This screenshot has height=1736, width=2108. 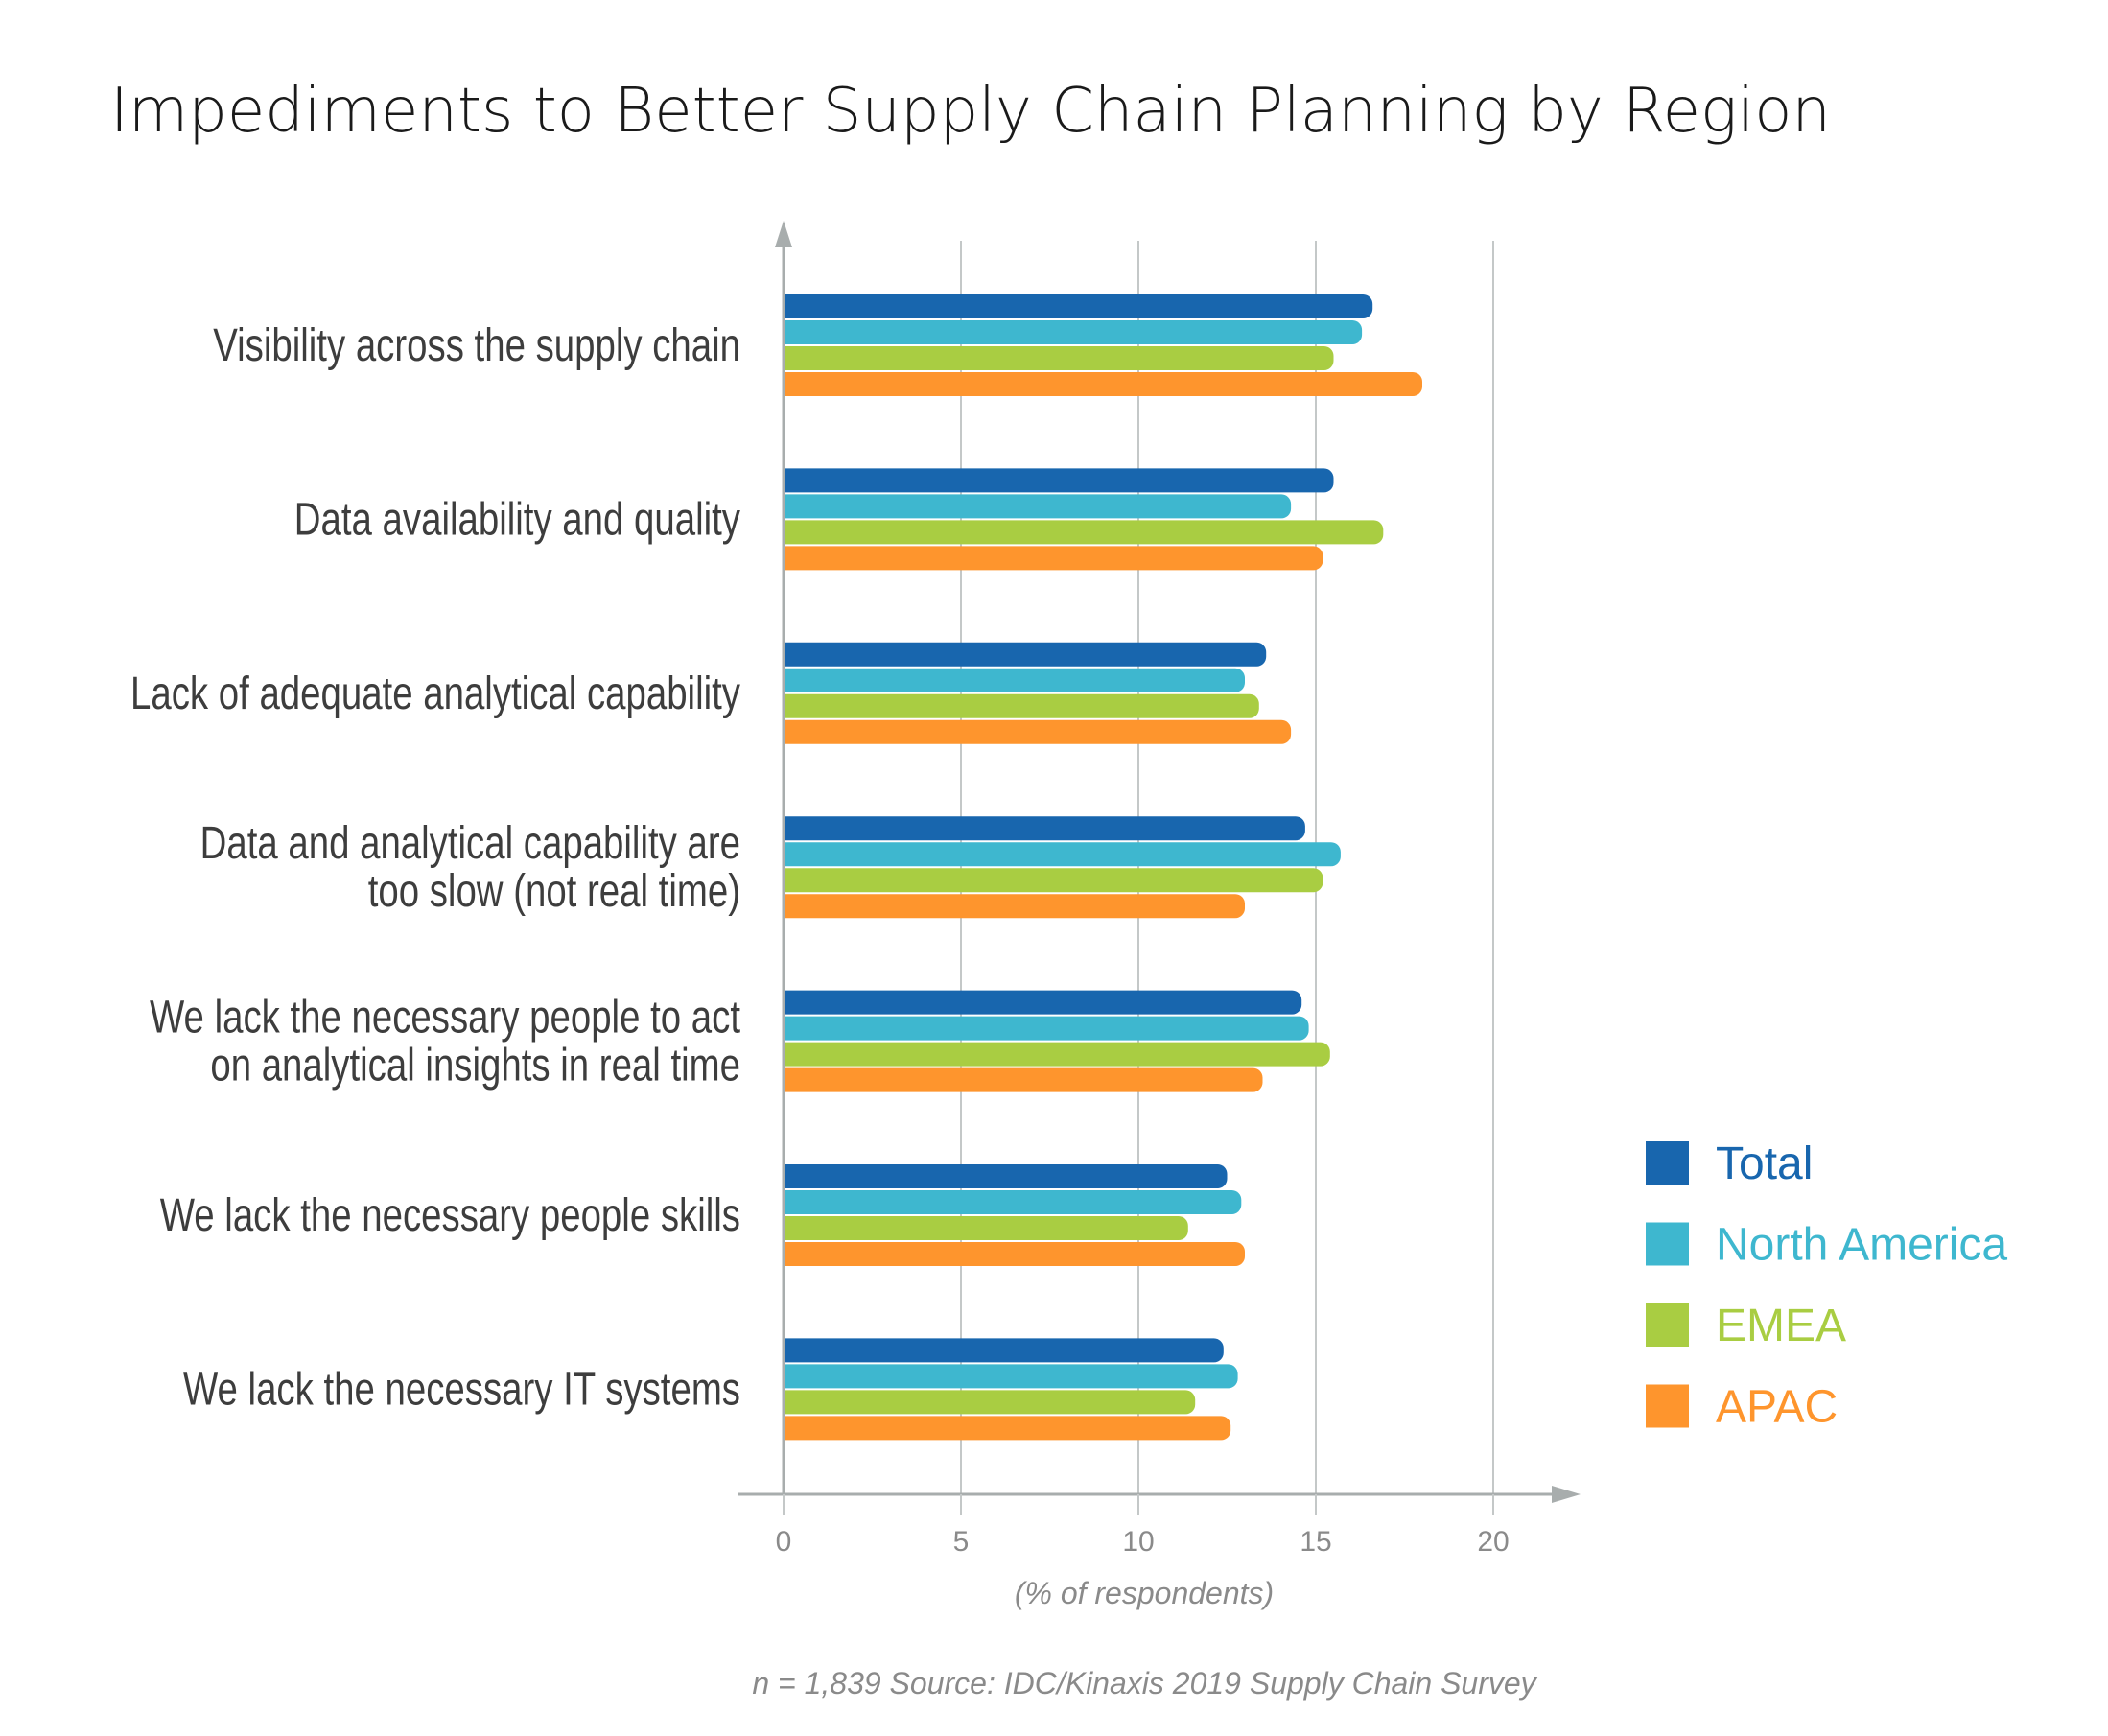 What do you see at coordinates (477, 345) in the screenshot?
I see `category-label: Visibility across the supply chain` at bounding box center [477, 345].